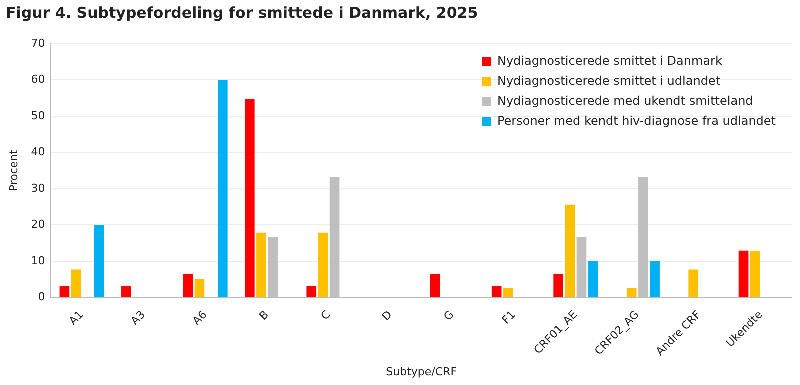 This screenshot has height=385, width=800. I want to click on x-tick-label: A1, so click(76, 318).